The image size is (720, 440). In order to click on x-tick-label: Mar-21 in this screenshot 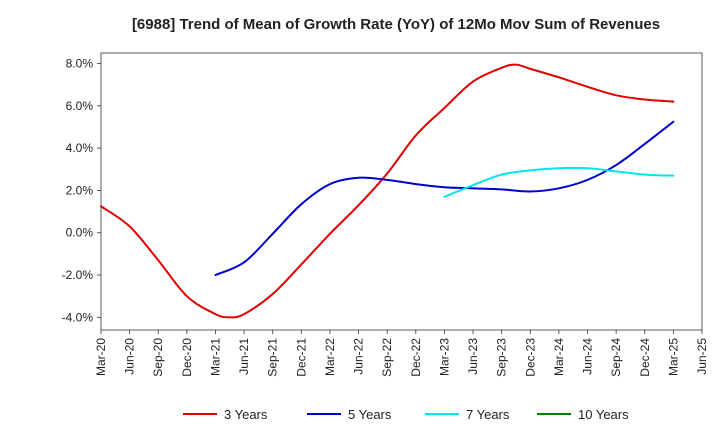, I will do `click(215, 357)`.